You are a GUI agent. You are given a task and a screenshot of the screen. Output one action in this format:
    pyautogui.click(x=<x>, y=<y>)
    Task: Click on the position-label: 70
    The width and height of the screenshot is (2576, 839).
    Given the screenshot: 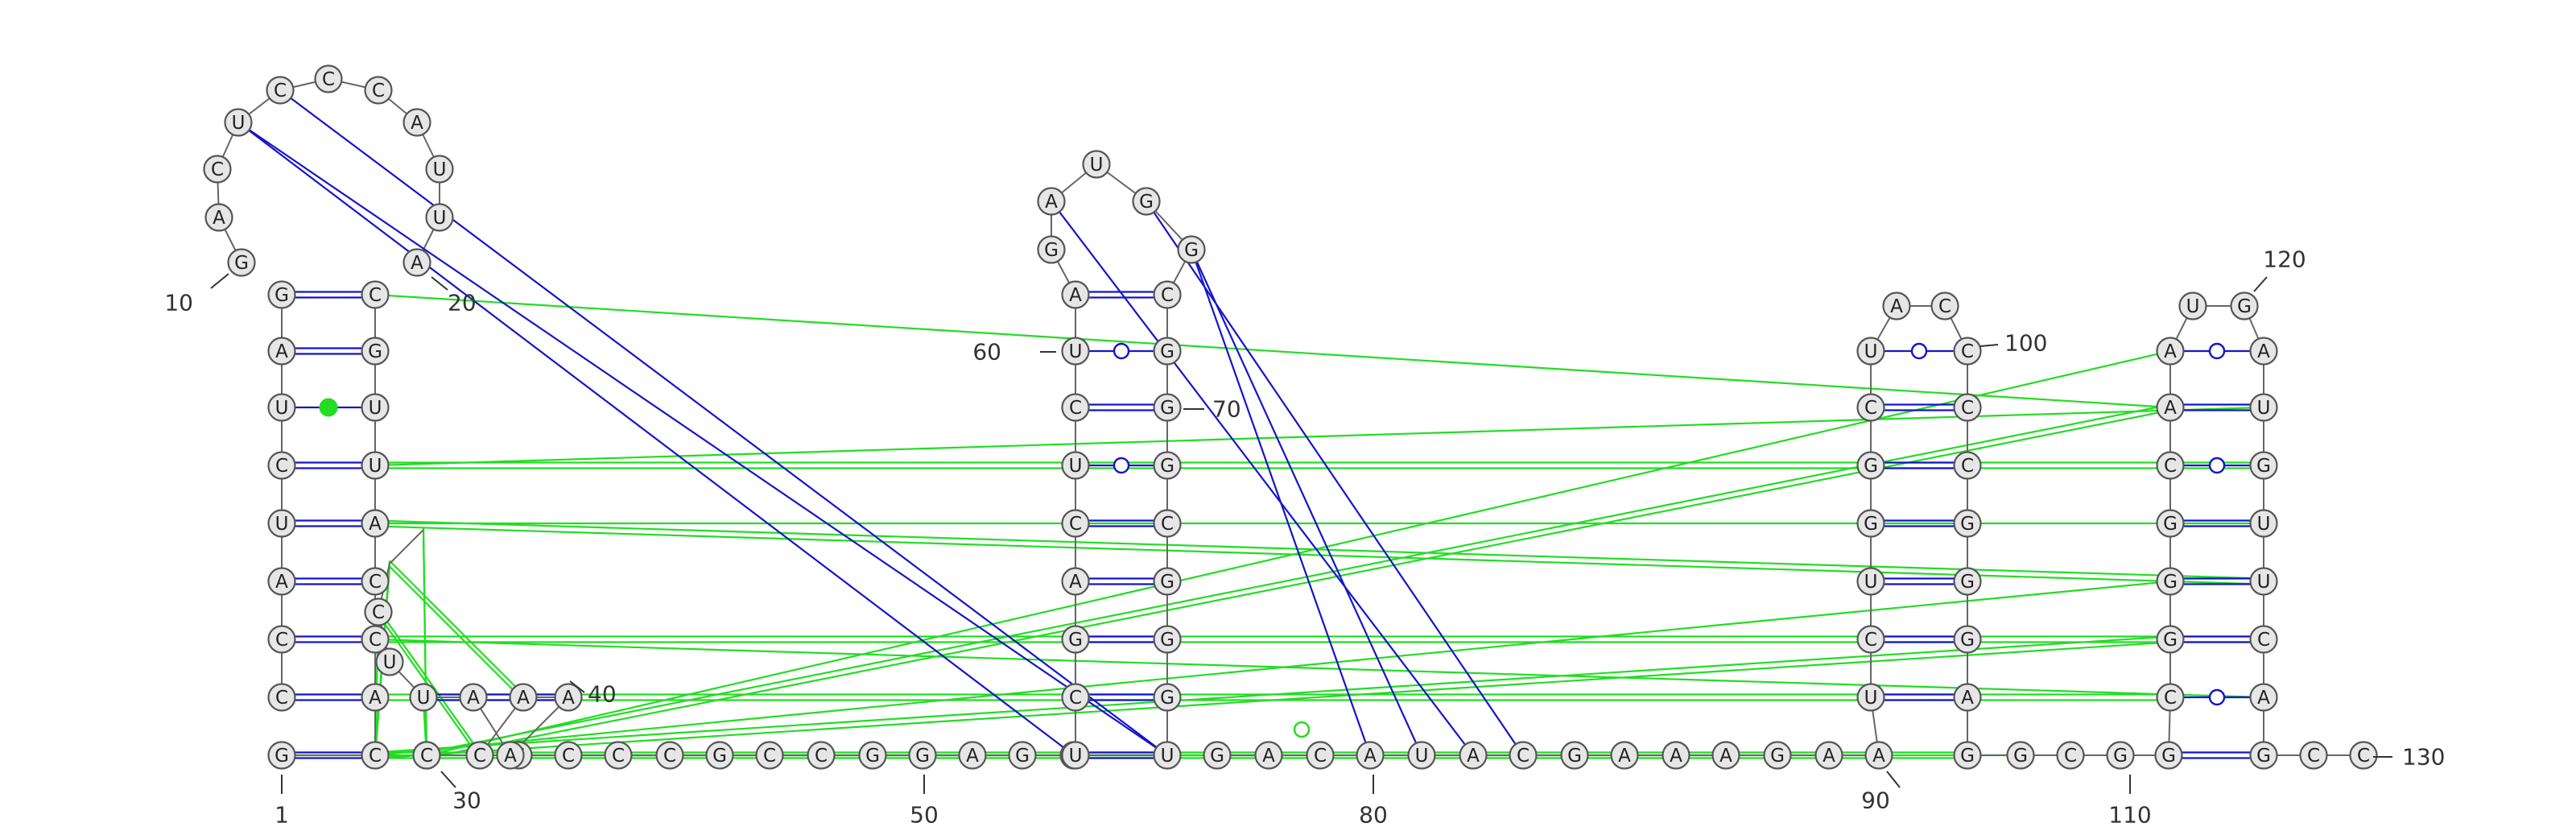 What is the action you would take?
    pyautogui.click(x=1226, y=409)
    